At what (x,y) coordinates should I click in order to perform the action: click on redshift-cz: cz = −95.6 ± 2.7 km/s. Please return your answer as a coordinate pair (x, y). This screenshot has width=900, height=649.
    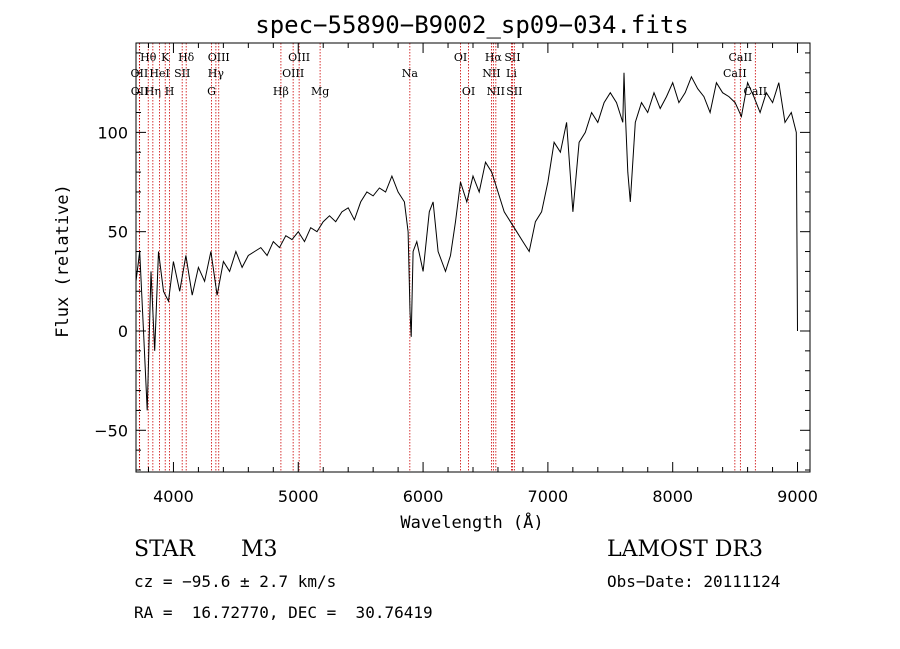
    Looking at the image, I should click on (235, 581).